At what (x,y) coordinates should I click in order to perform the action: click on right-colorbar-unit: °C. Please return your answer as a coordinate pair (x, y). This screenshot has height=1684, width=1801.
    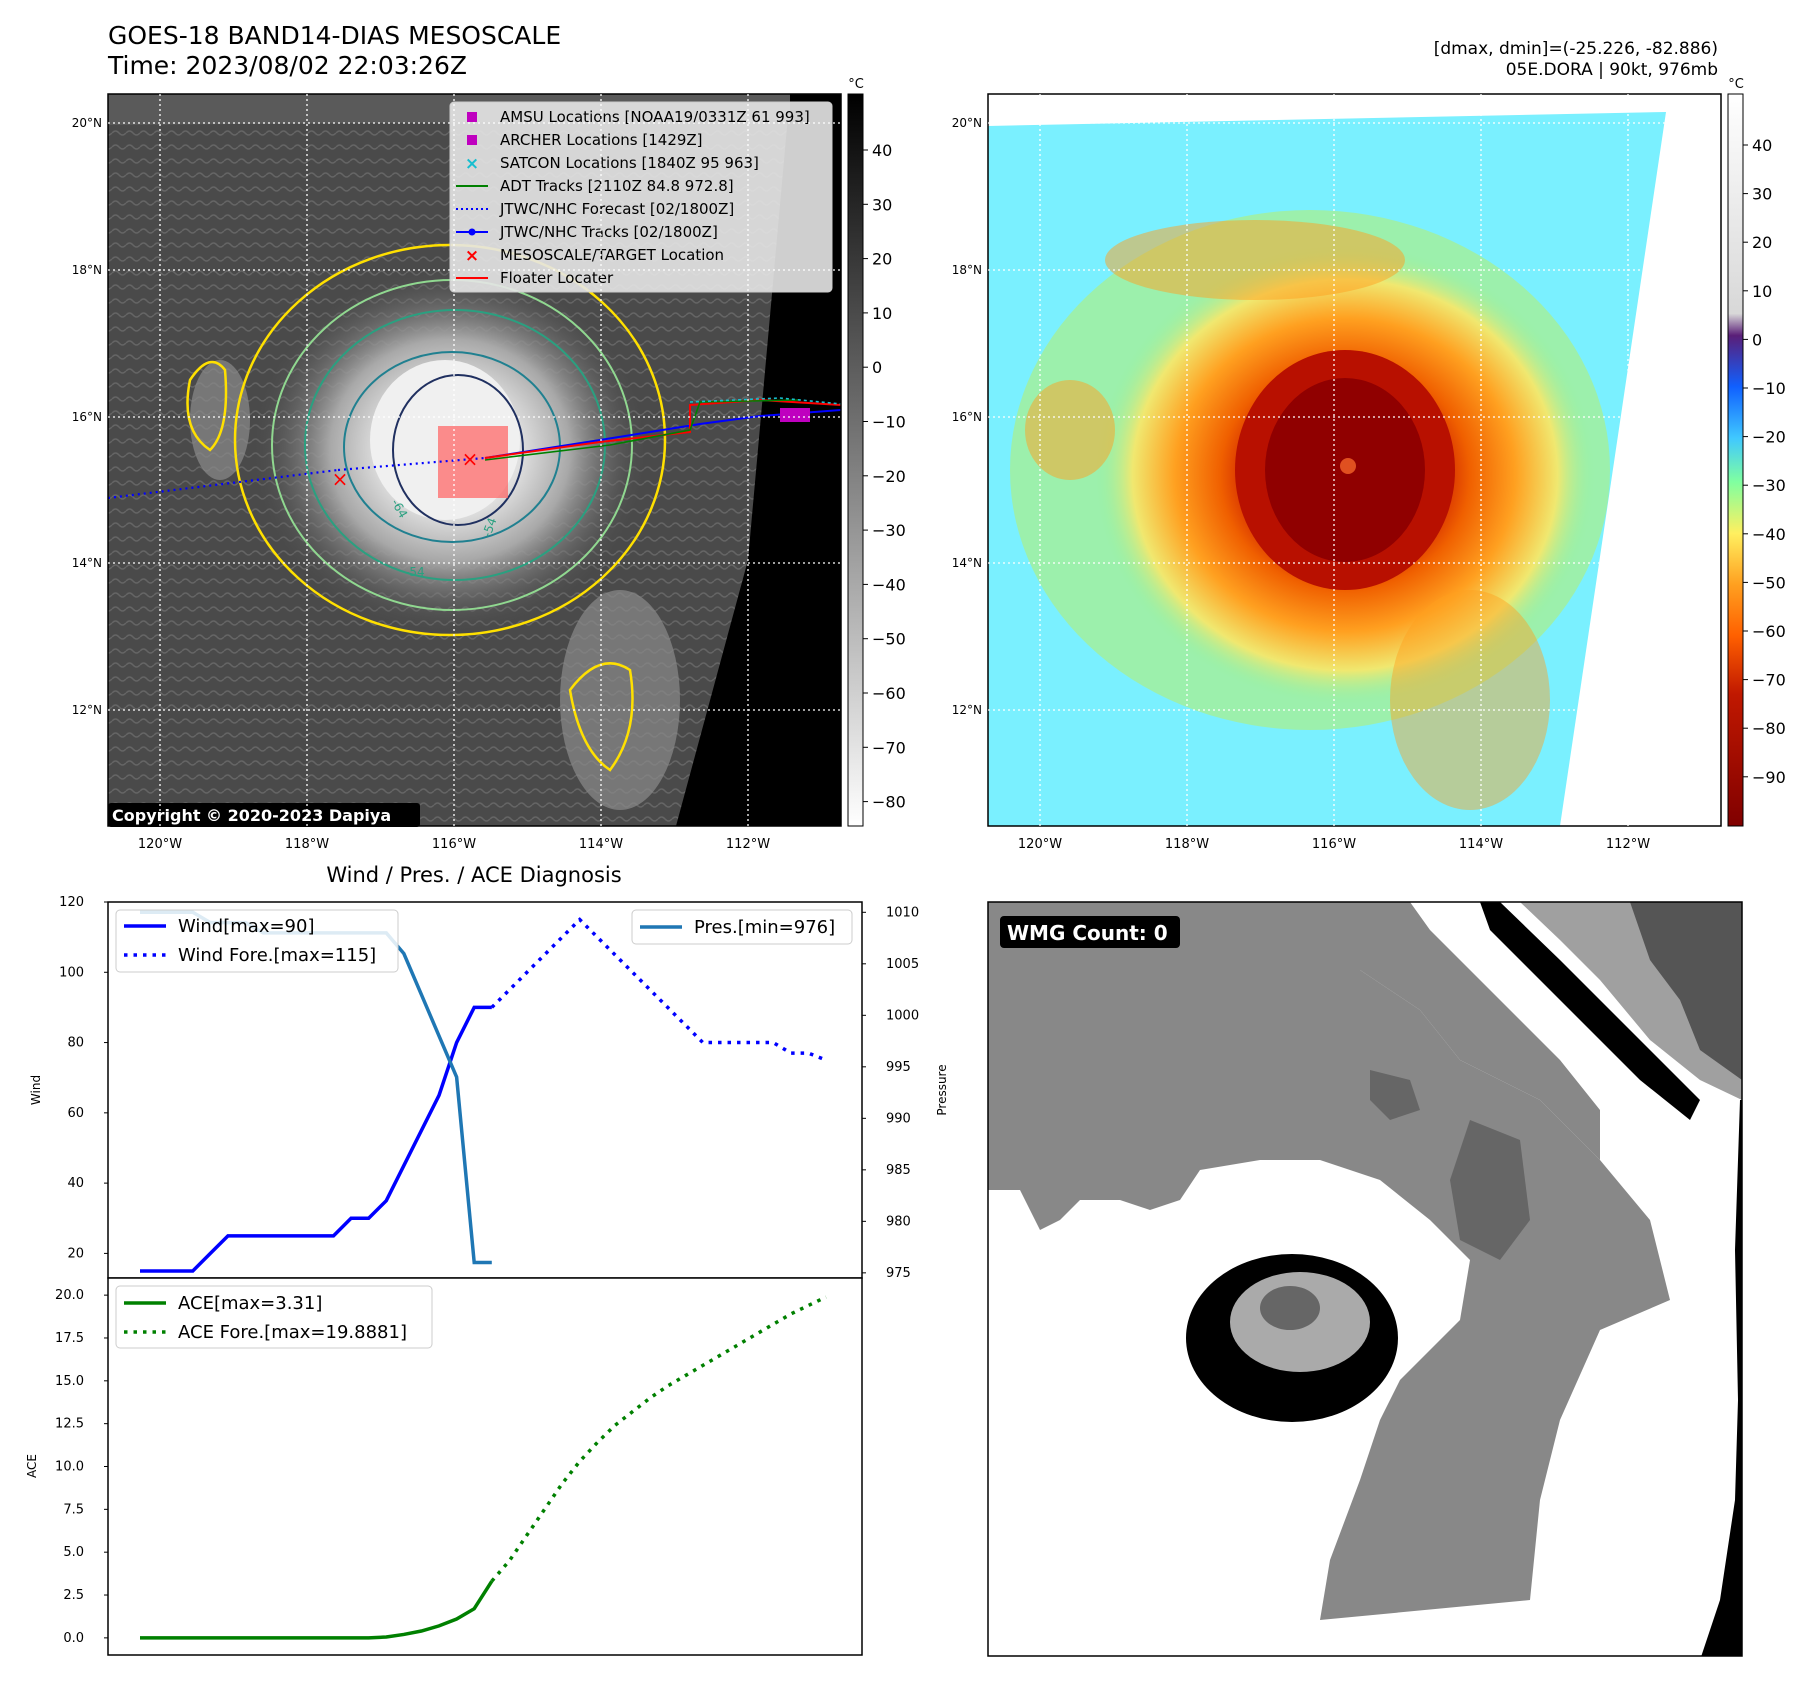
    Looking at the image, I should click on (1736, 84).